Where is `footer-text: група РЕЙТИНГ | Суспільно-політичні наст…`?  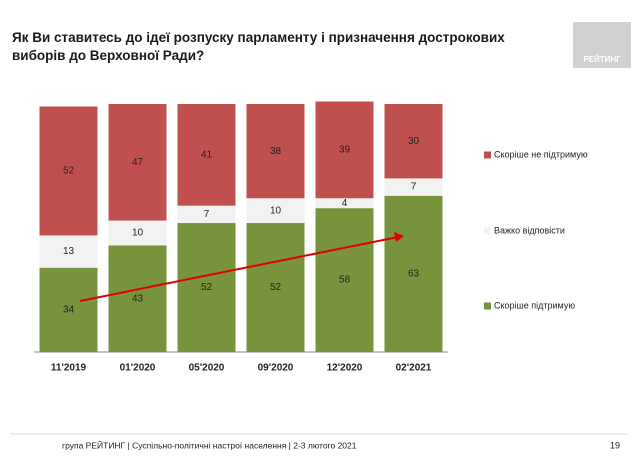
footer-text: група РЕЙТИНГ | Суспільно-політичні наст… is located at coordinates (209, 444).